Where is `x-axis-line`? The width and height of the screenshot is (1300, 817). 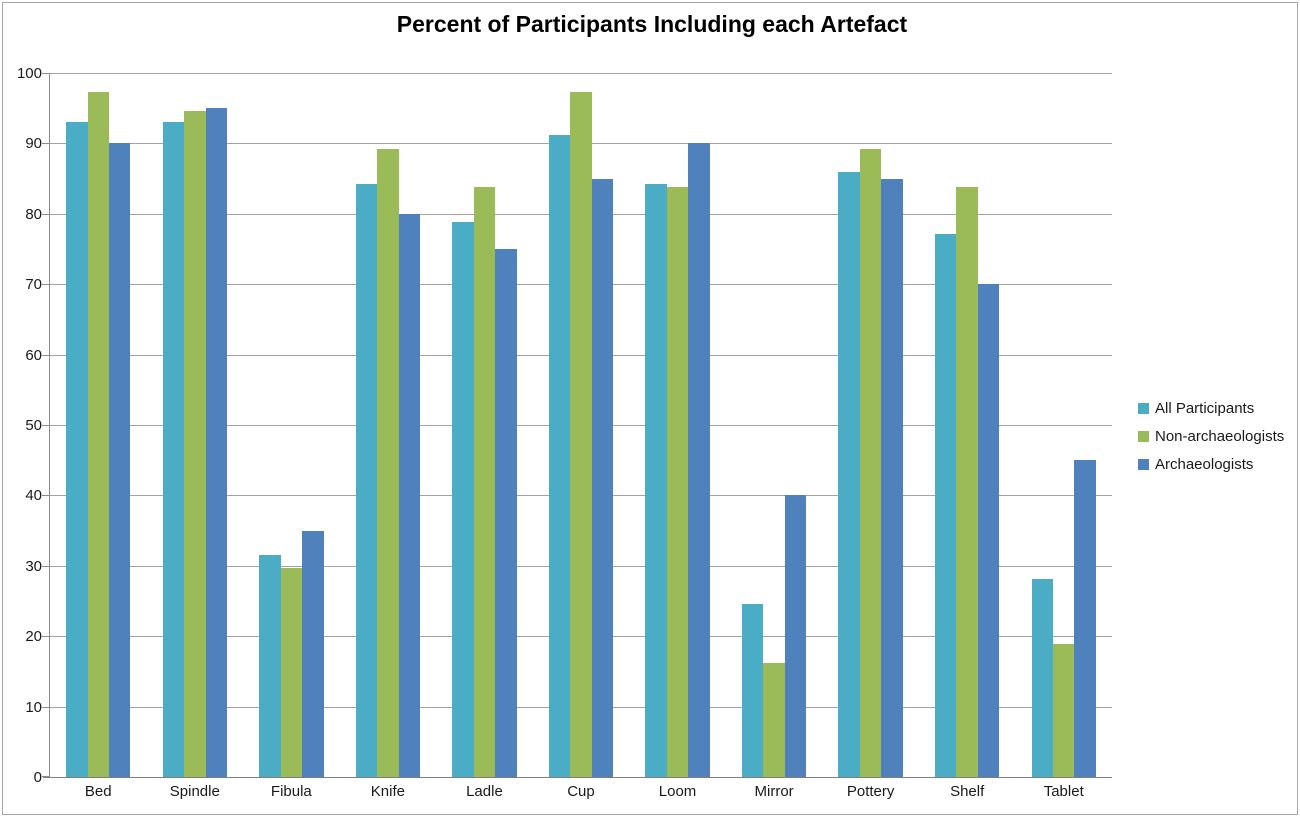
x-axis-line is located at coordinates (577, 777).